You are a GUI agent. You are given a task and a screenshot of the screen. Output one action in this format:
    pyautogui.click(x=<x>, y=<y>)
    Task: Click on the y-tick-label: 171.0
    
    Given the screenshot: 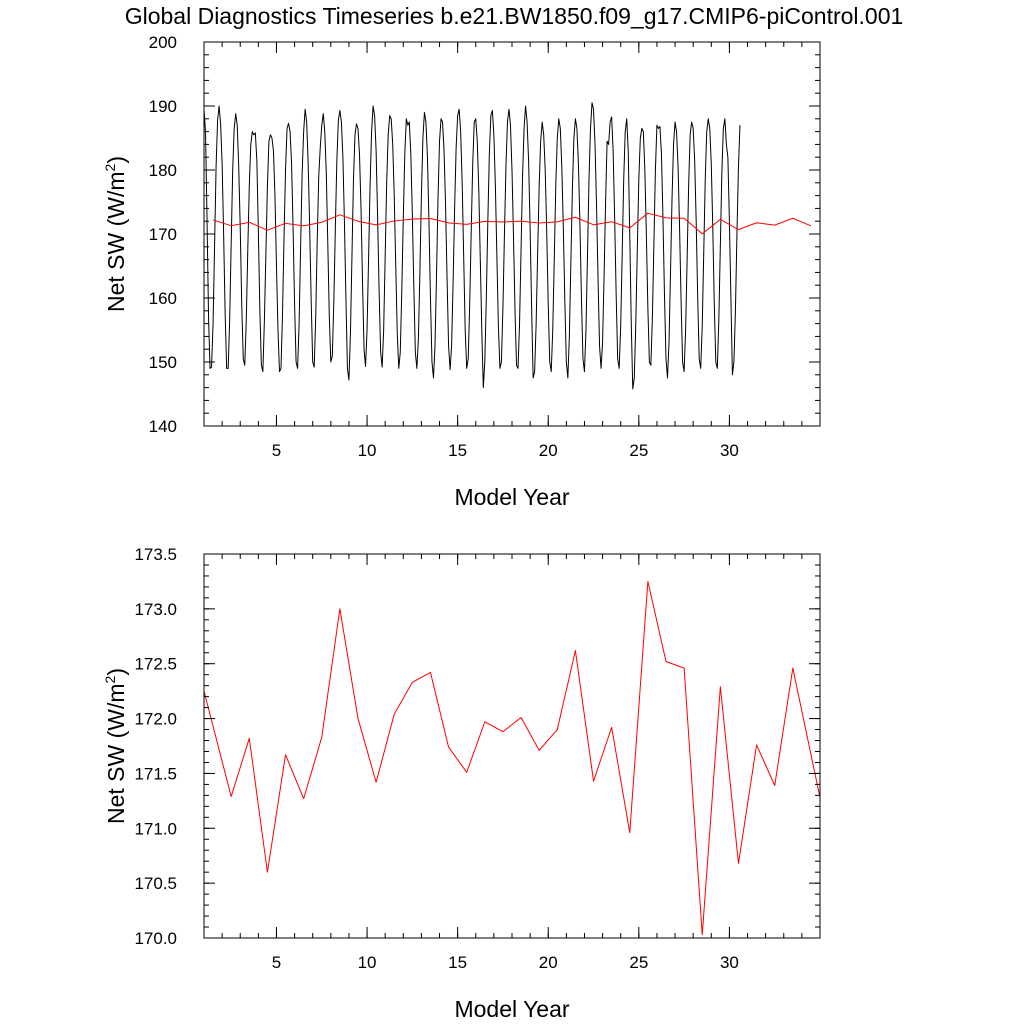 What is the action you would take?
    pyautogui.click(x=155, y=828)
    